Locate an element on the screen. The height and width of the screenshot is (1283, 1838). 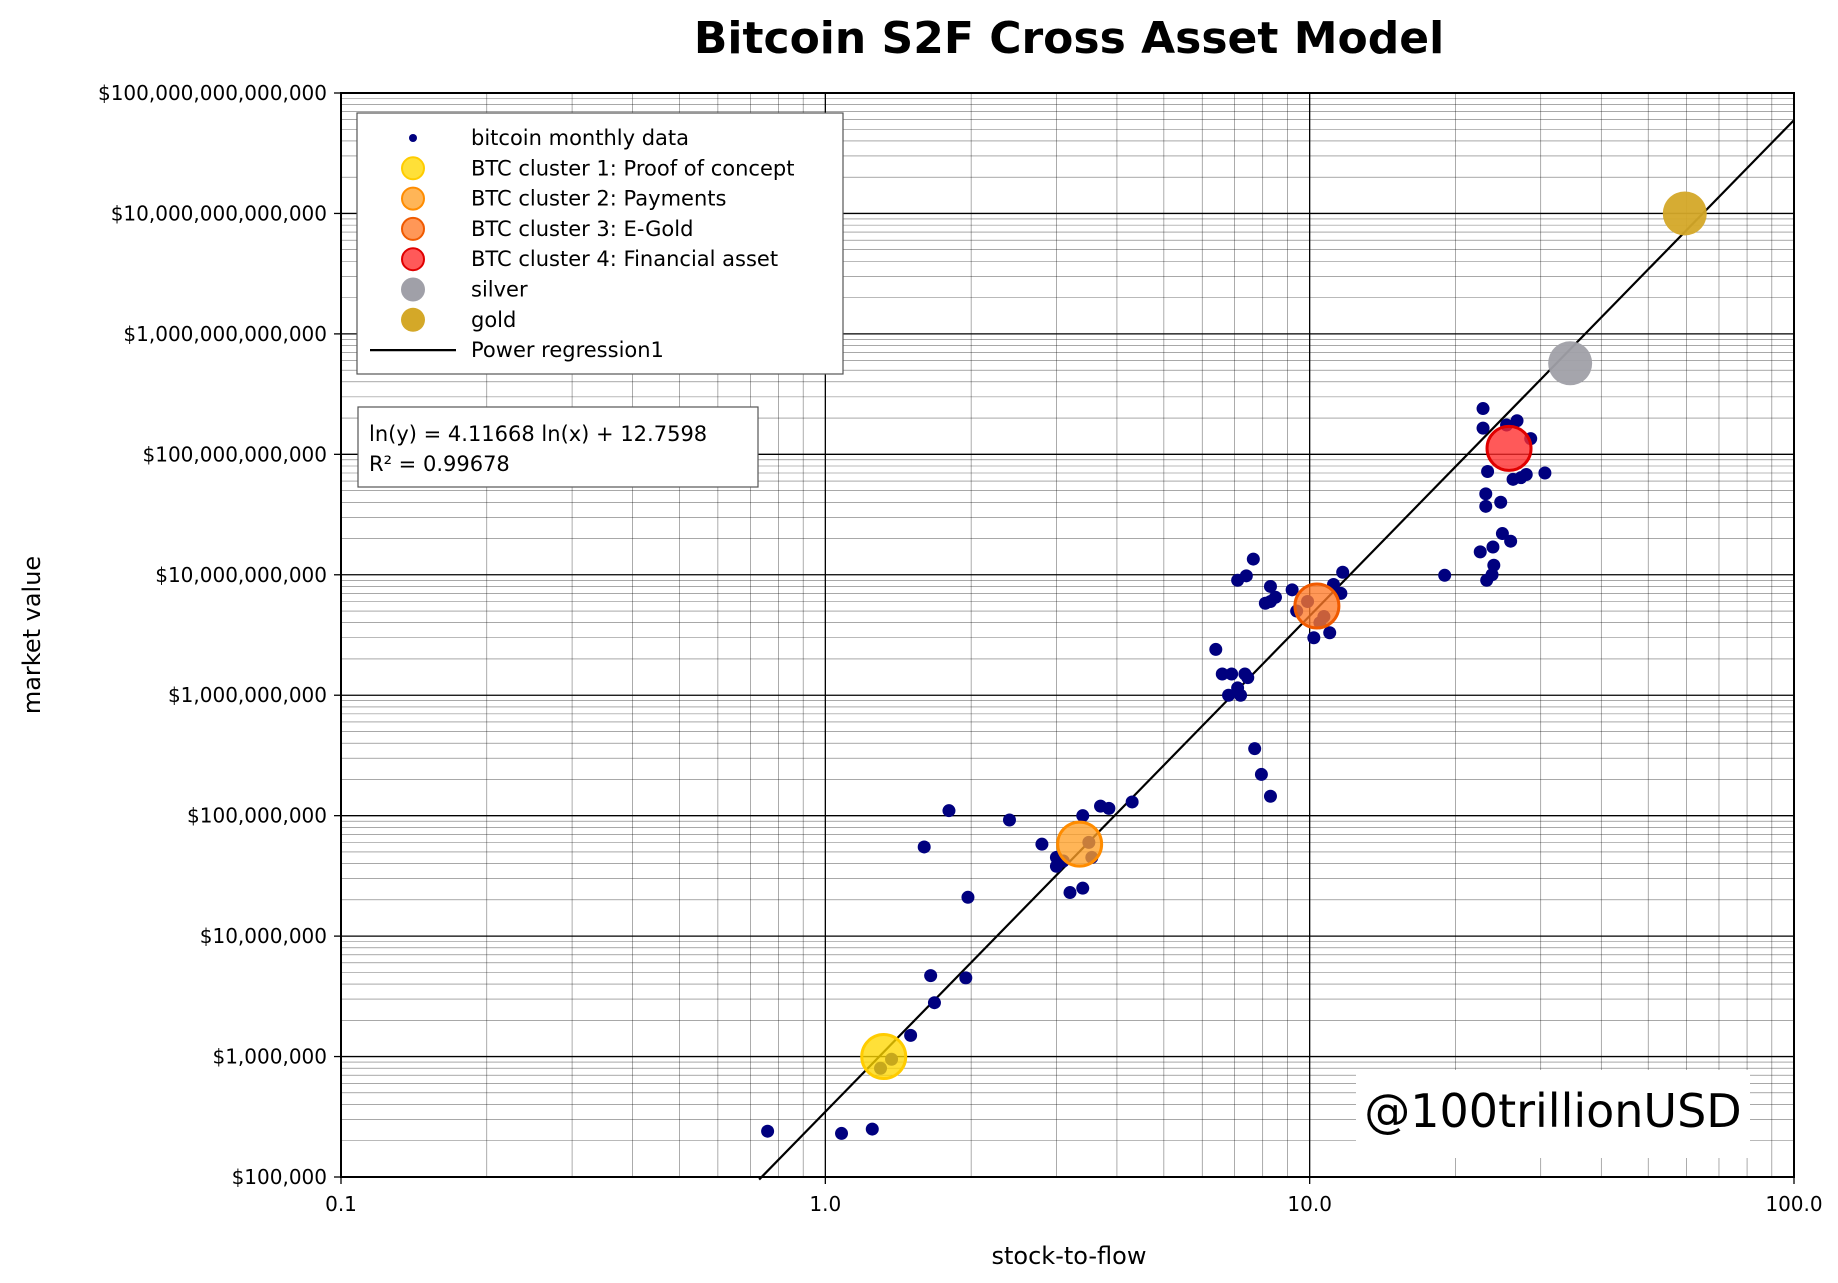
x-axis-label: stock-to-flow is located at coordinates (1069, 1256).